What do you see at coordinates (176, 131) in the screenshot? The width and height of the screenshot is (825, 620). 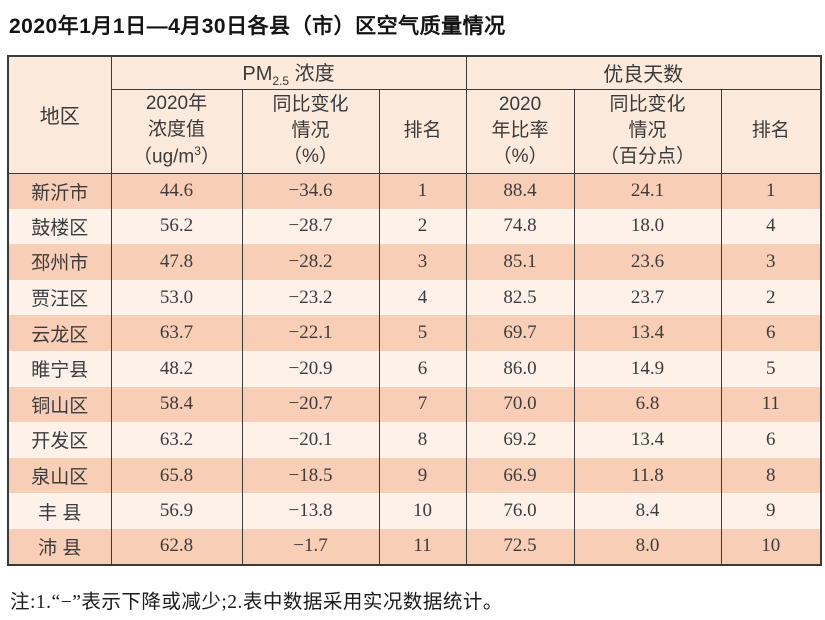 I see `header-concentration: 2020年 浓度值 （ug/m3）` at bounding box center [176, 131].